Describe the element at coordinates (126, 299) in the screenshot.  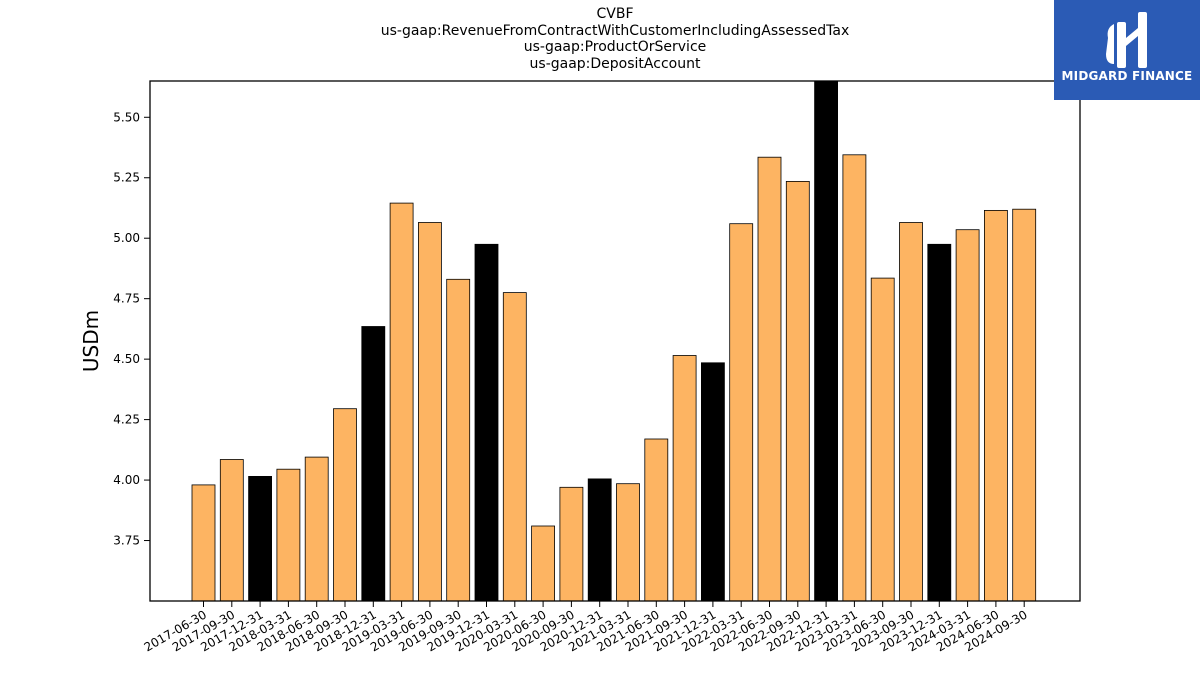
I see `y-tick-label: 4.75` at that location.